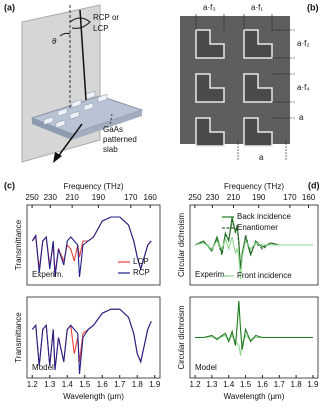 Image resolution: width=321 pixels, height=411 pixels. Describe the element at coordinates (111, 119) in the screenshot. I see `leader` at that location.